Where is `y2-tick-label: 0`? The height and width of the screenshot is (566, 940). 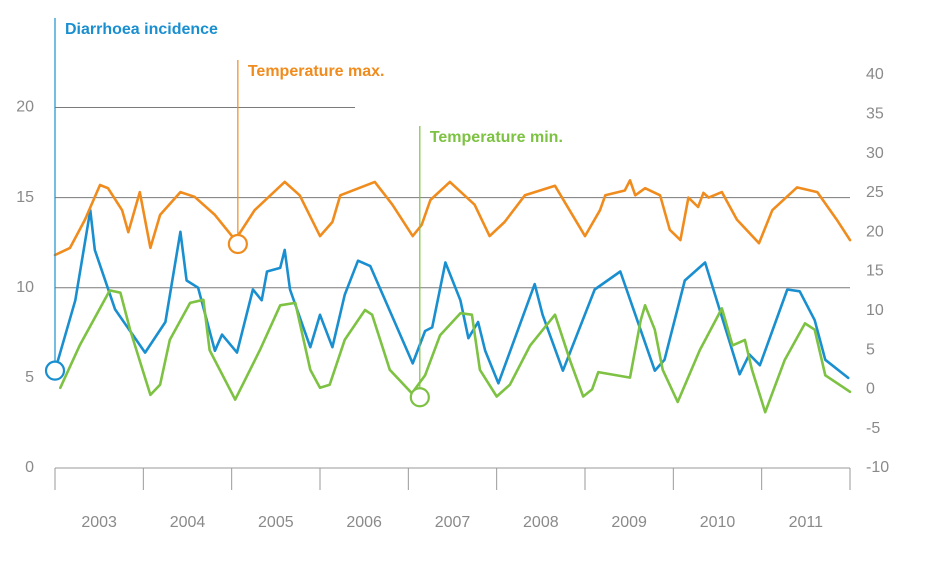
y2-tick-label: 0 is located at coordinates (870, 389).